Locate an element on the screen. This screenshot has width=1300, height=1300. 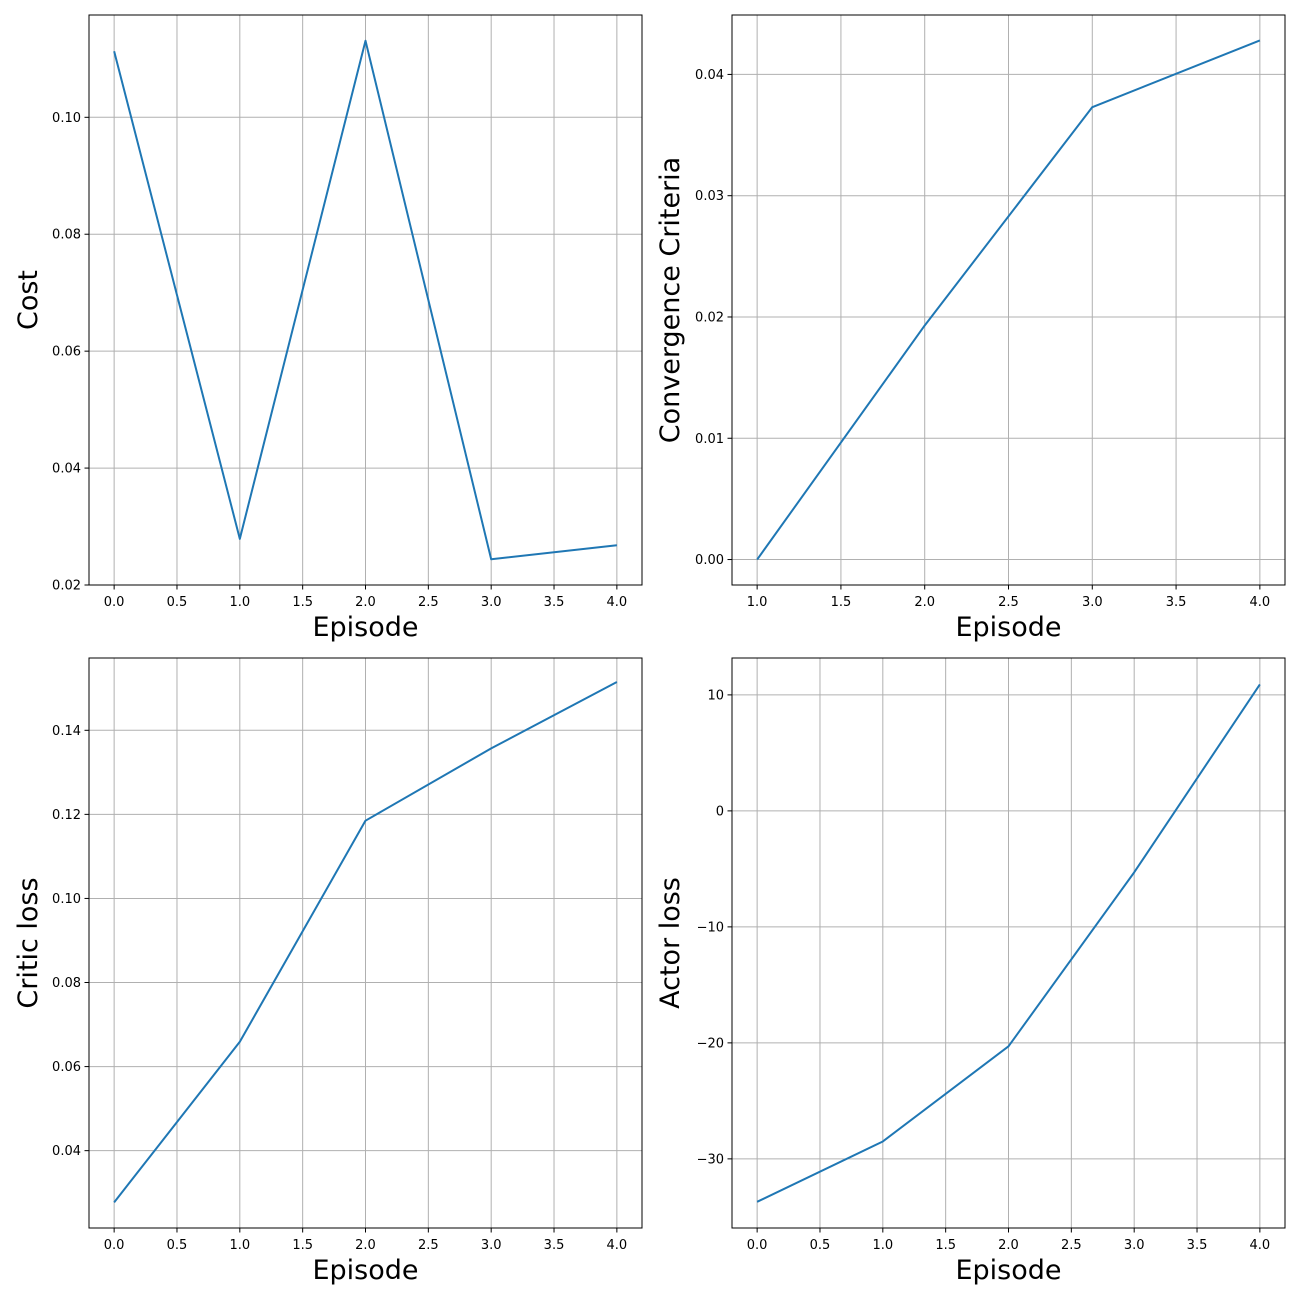
y-tick-label: 0.14 is located at coordinates (66, 731).